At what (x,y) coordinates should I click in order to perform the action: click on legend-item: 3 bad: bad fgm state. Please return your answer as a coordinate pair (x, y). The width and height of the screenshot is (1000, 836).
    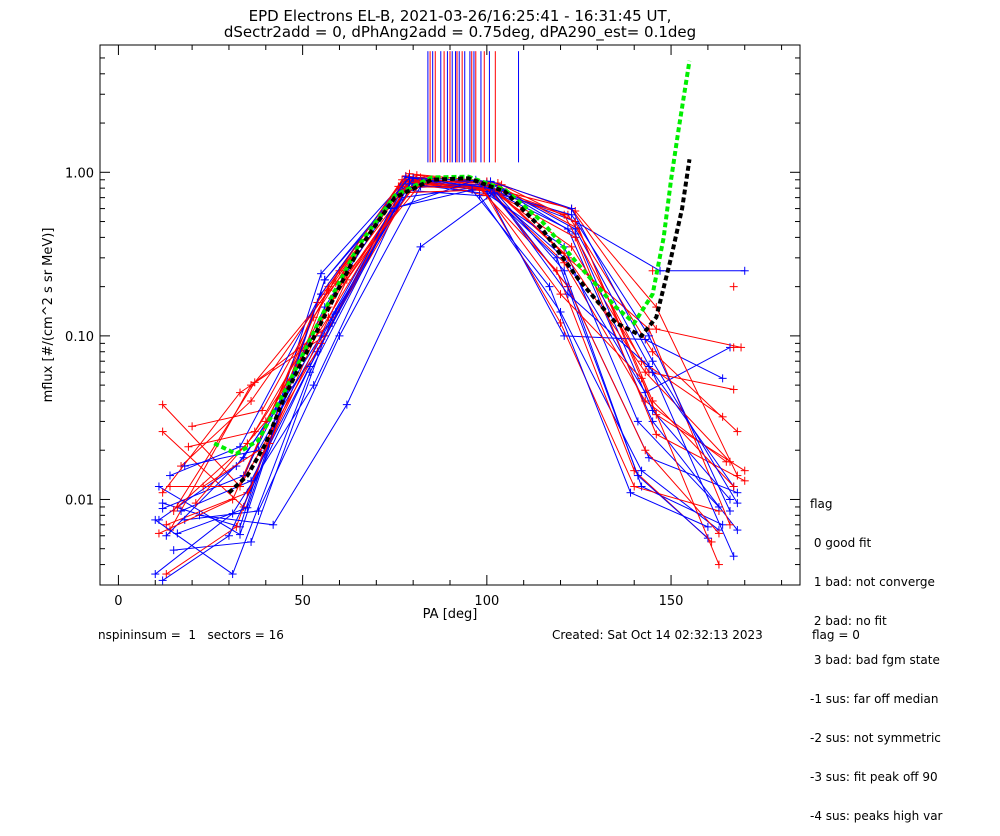
    Looking at the image, I should click on (875, 660).